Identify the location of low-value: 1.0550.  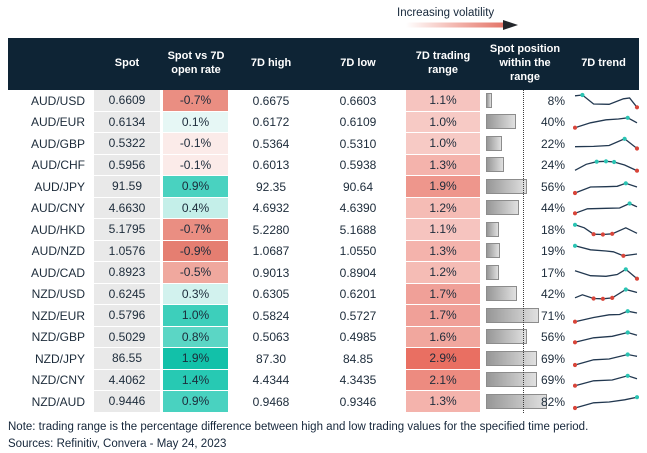
(358, 251).